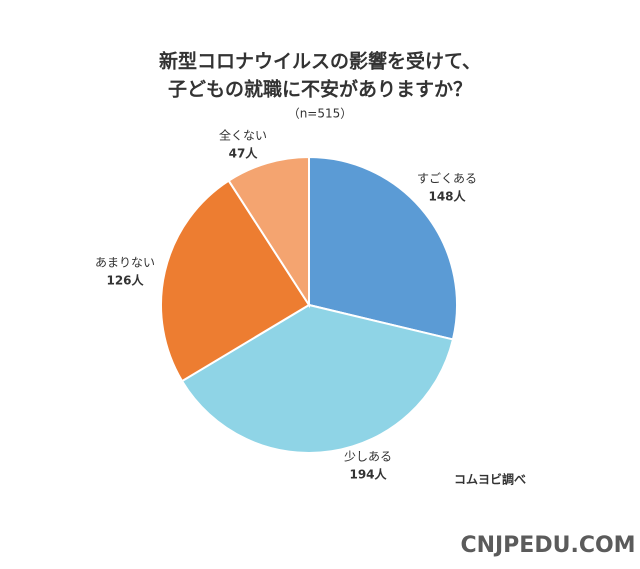 Image resolution: width=640 pixels, height=569 pixels. Describe the element at coordinates (547, 545) in the screenshot. I see `watermark: CNJPEDU.COM` at that location.